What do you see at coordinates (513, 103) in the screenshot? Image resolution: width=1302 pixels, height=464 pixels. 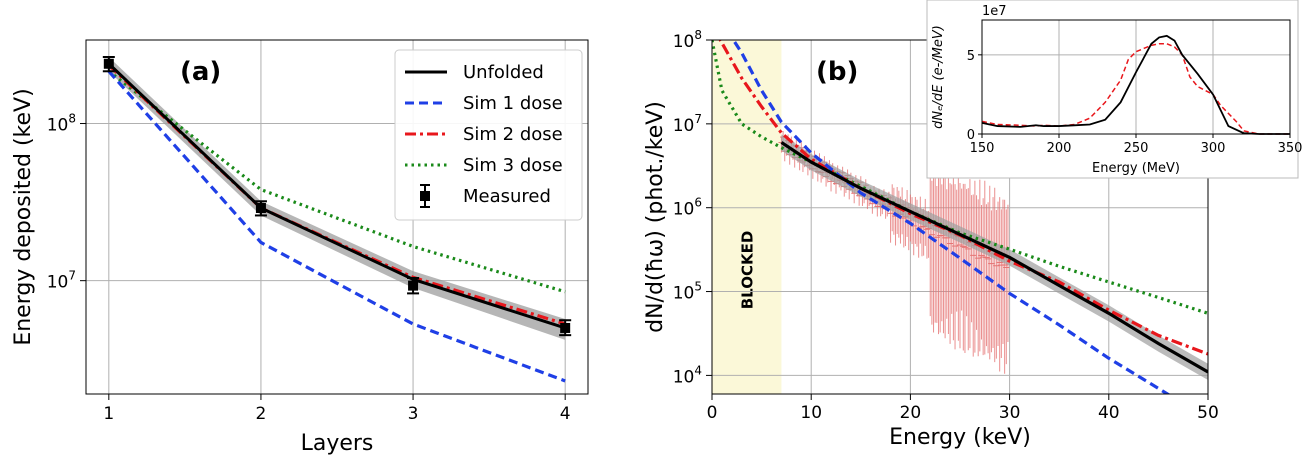 I see `legend-label: Sim 1 dose` at bounding box center [513, 103].